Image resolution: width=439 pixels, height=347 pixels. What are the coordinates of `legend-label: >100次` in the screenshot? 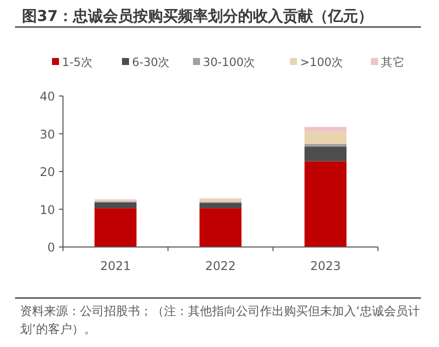 It's located at (322, 62).